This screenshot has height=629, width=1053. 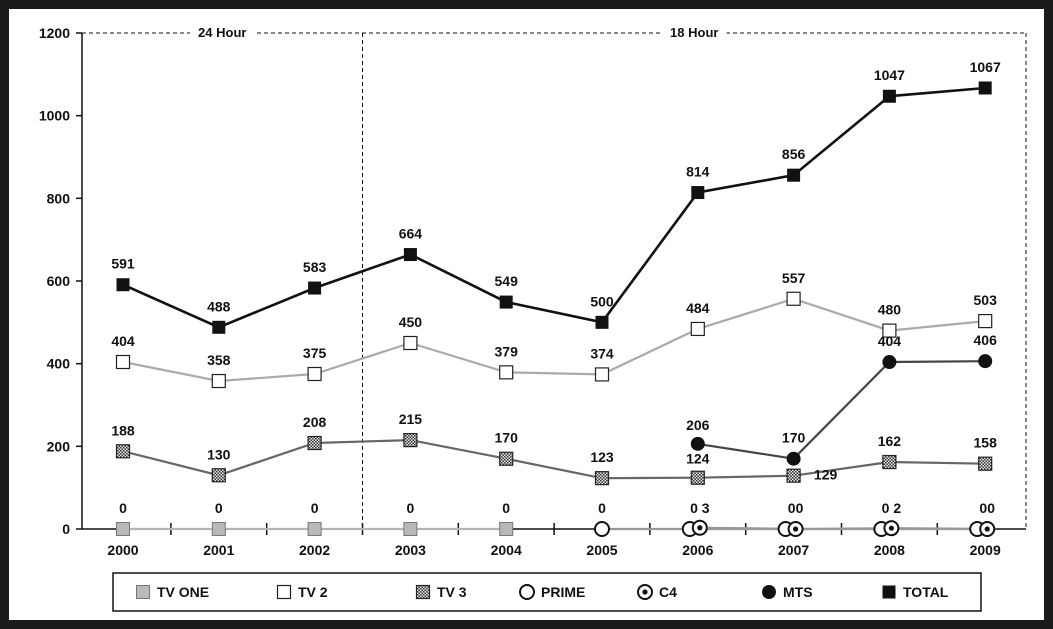 I want to click on data-label-total: 1047, so click(x=889, y=75).